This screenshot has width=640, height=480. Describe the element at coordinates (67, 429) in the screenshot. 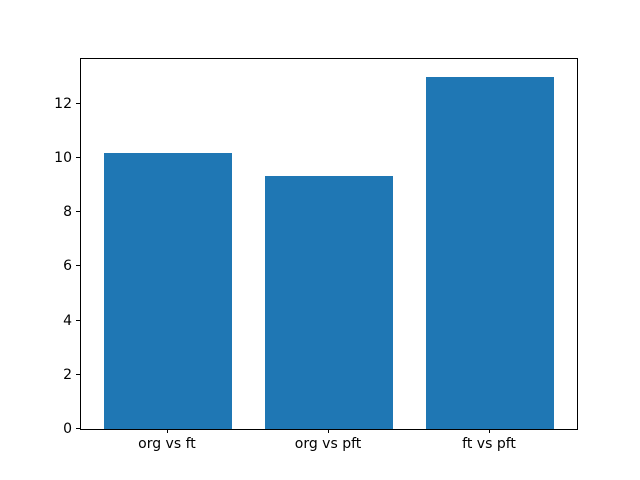

I see `y-tick-label: 0` at that location.